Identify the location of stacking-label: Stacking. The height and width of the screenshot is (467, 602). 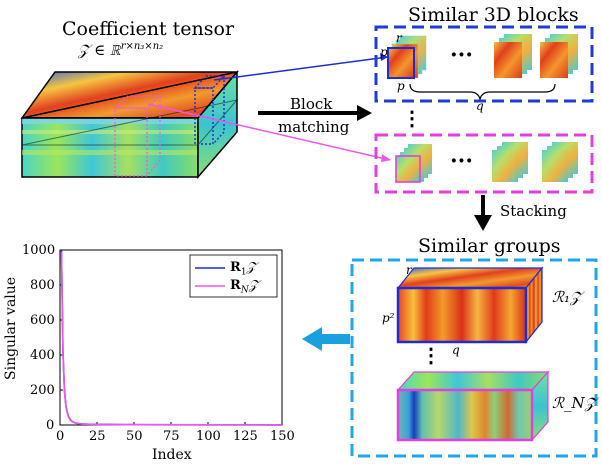
(533, 211).